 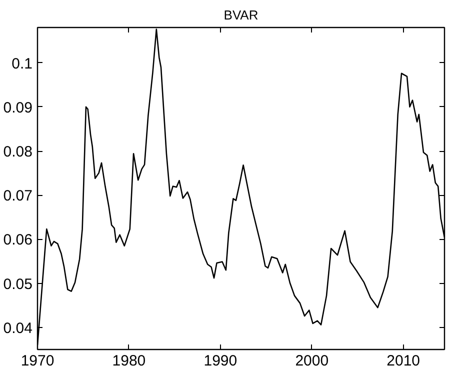 I want to click on y-tick-label: 0.05, so click(x=18, y=284).